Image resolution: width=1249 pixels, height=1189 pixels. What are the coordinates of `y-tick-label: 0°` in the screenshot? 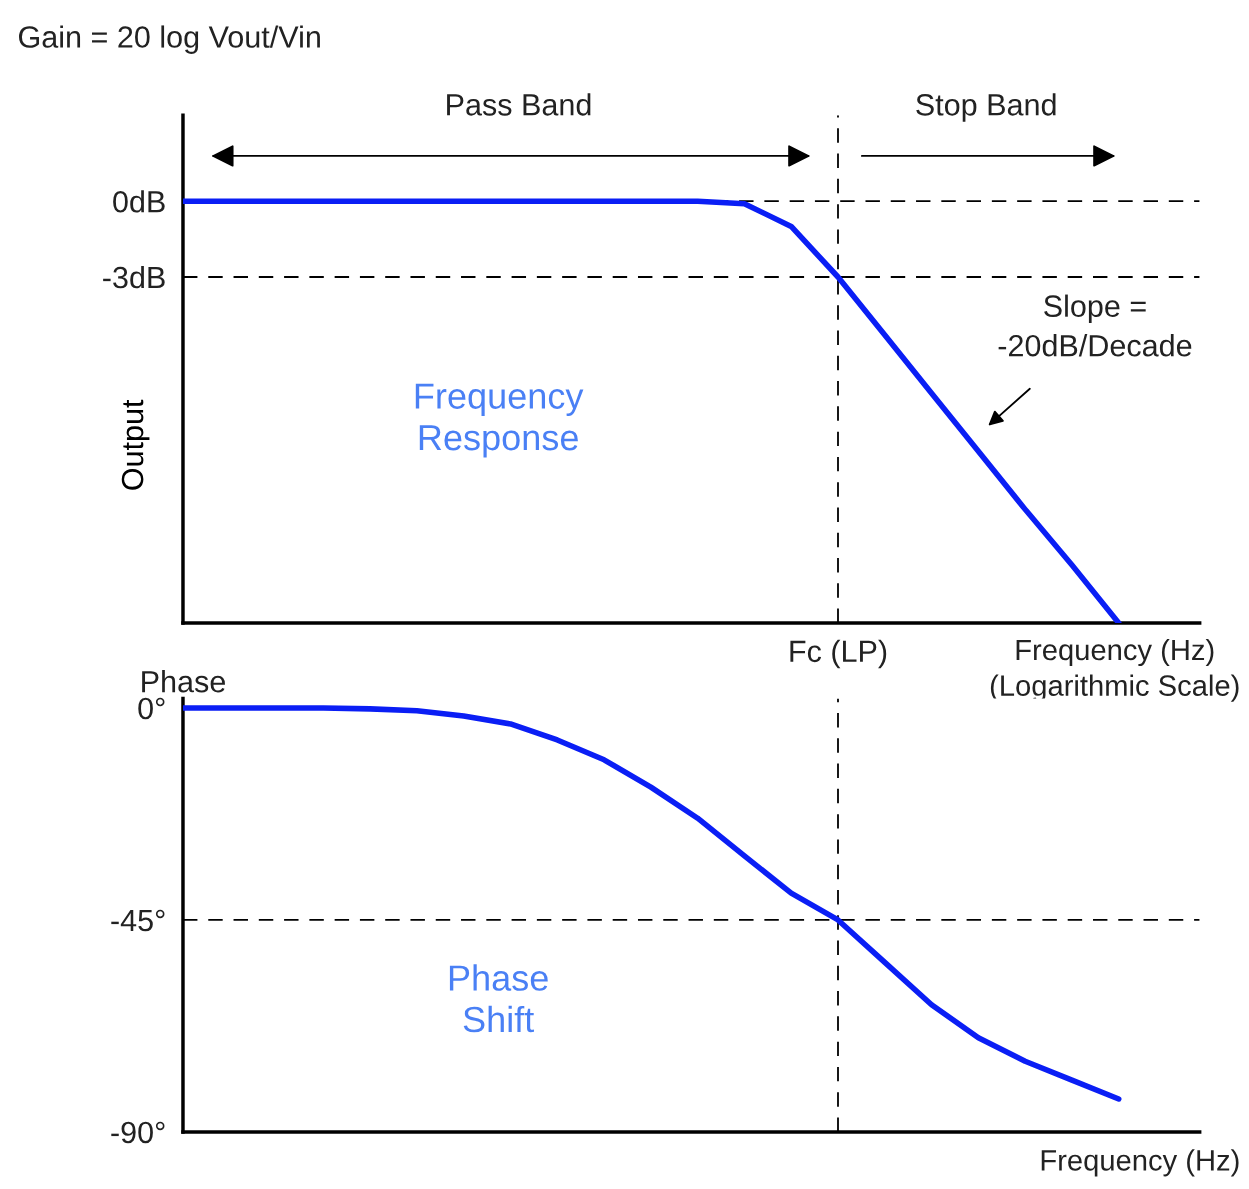 It's located at (151, 708).